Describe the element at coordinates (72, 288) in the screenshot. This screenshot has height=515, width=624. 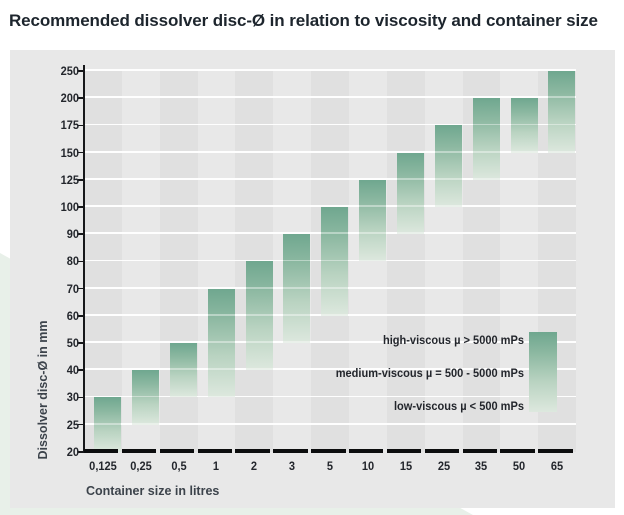
I see `y-tick-label: 70` at that location.